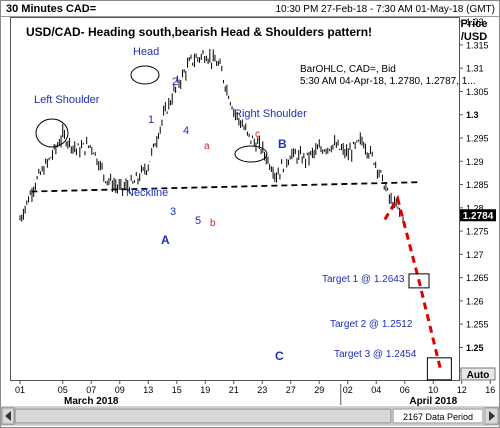 This screenshot has width=500, height=428. I want to click on wave-label-5: 5, so click(198, 221).